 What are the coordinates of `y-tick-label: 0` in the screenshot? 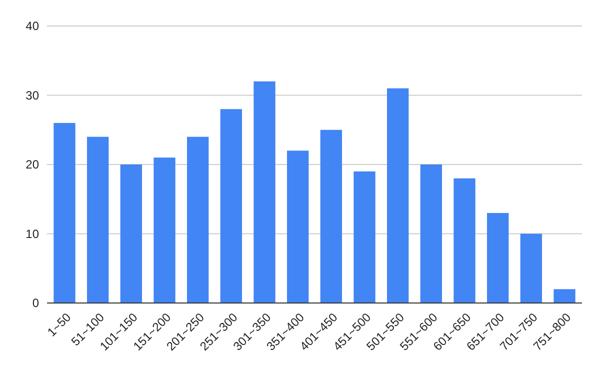 It's located at (36, 303).